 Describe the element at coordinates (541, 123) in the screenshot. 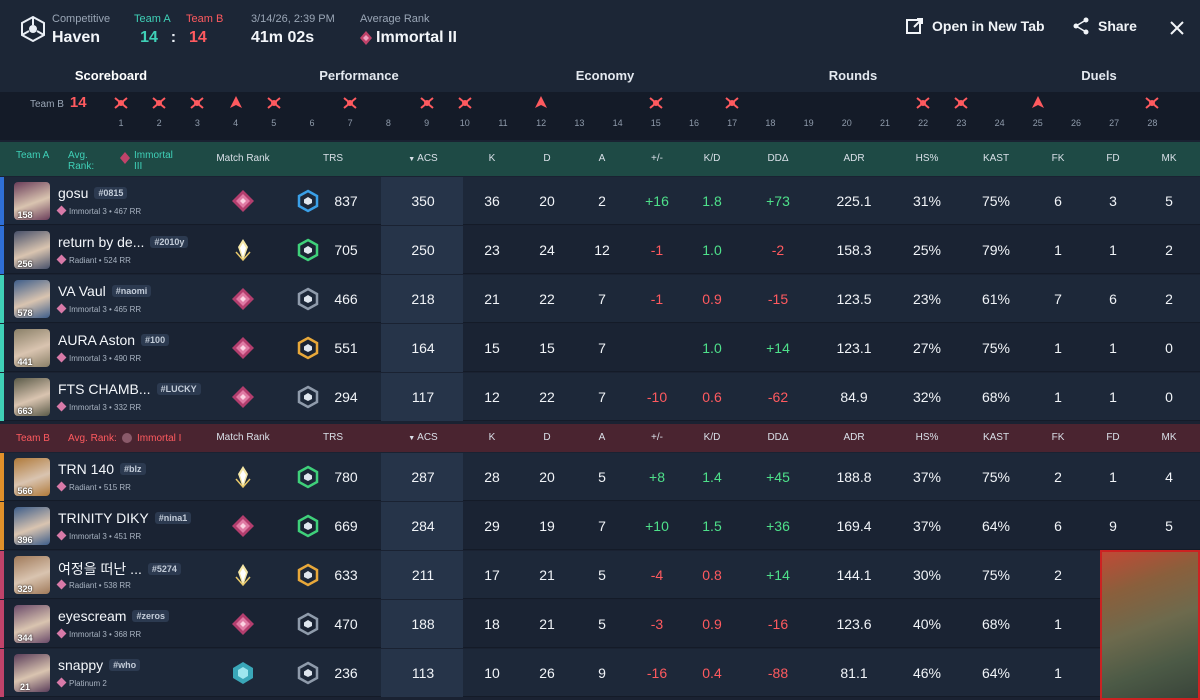

I see `round-number: 12` at that location.